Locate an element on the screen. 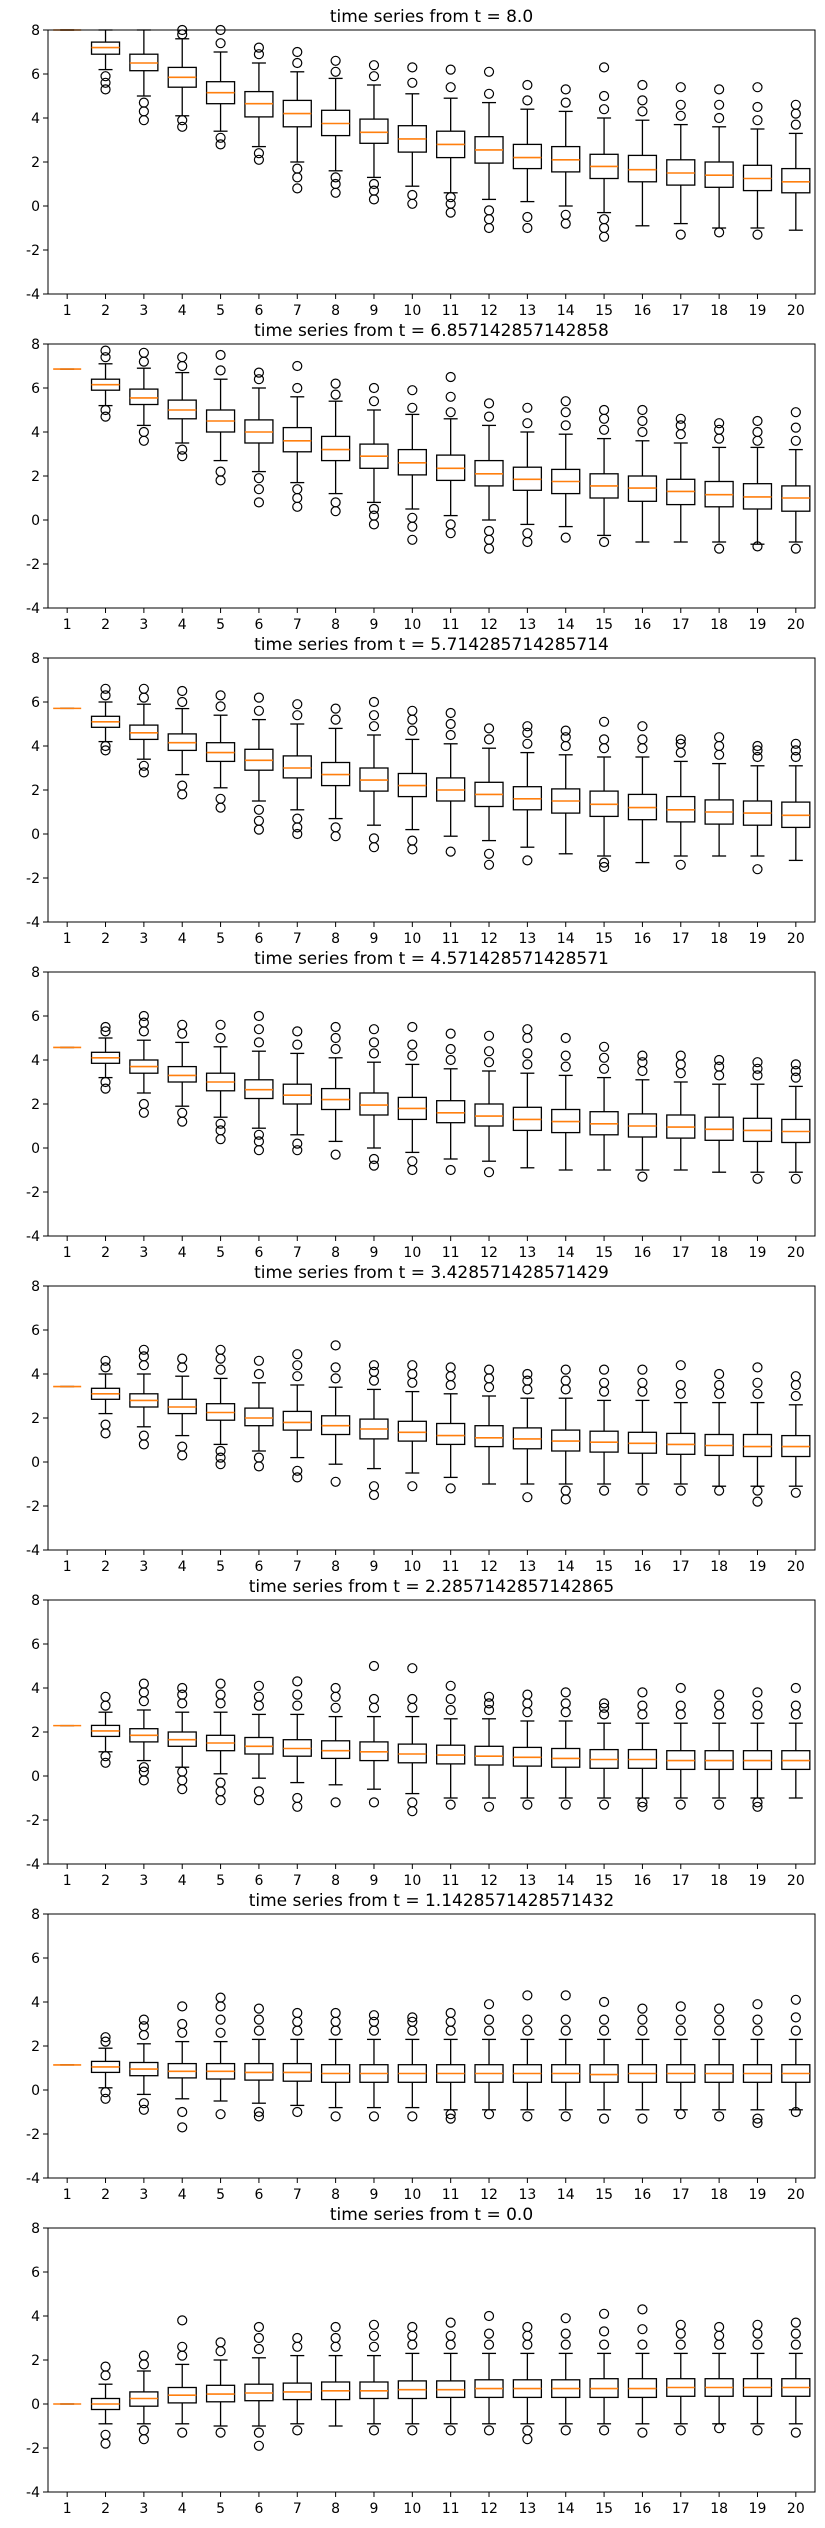 Image resolution: width=825 pixels, height=2528 pixels. x-tick-label: 11 is located at coordinates (451, 2195).